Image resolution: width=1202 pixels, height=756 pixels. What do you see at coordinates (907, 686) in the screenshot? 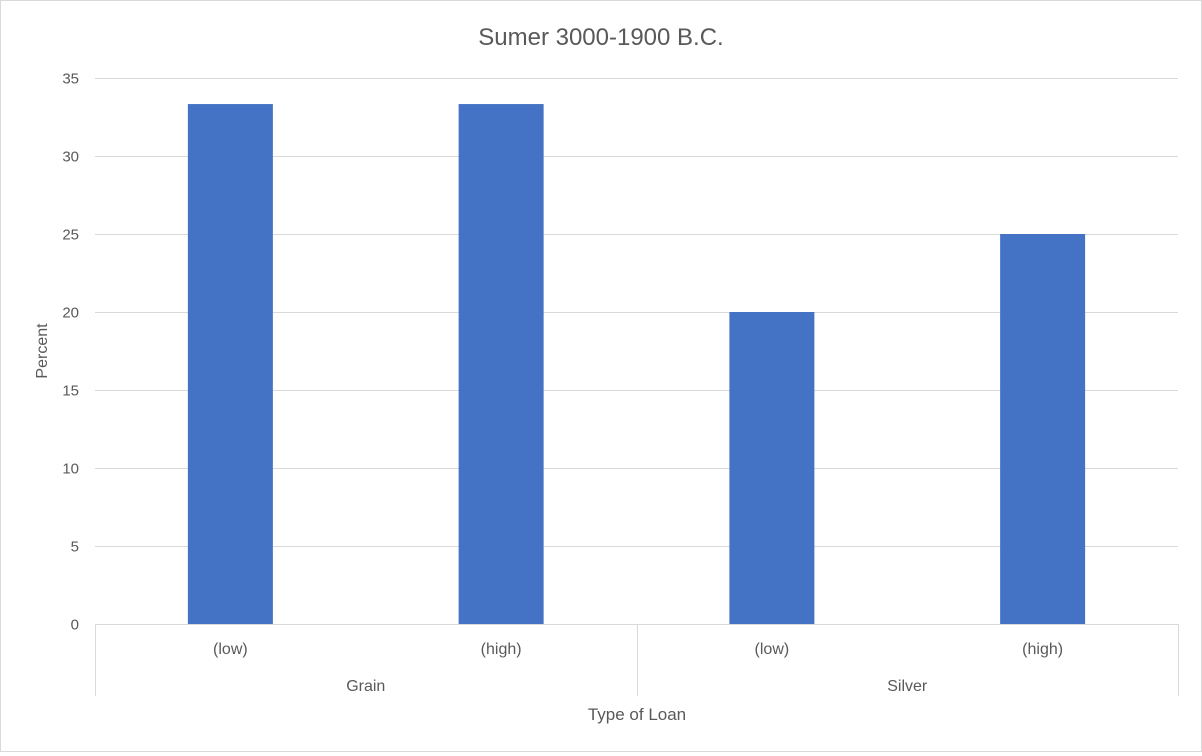
I see `x-group-label: Silver` at bounding box center [907, 686].